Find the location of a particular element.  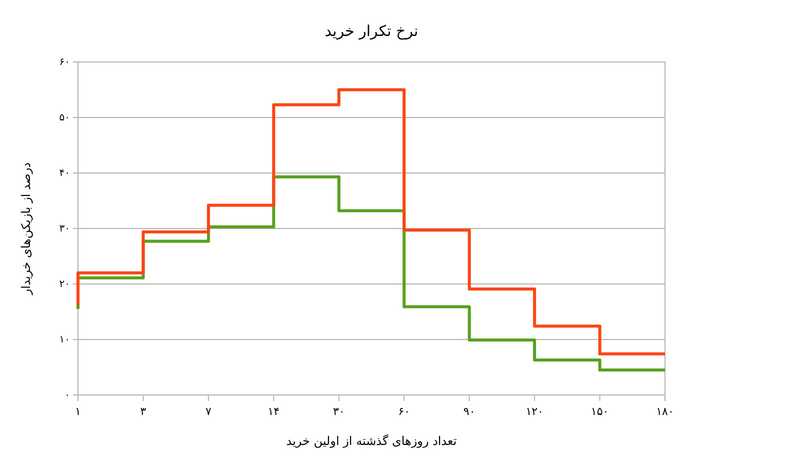

x-tick-label: ۱۴ is located at coordinates (274, 411).